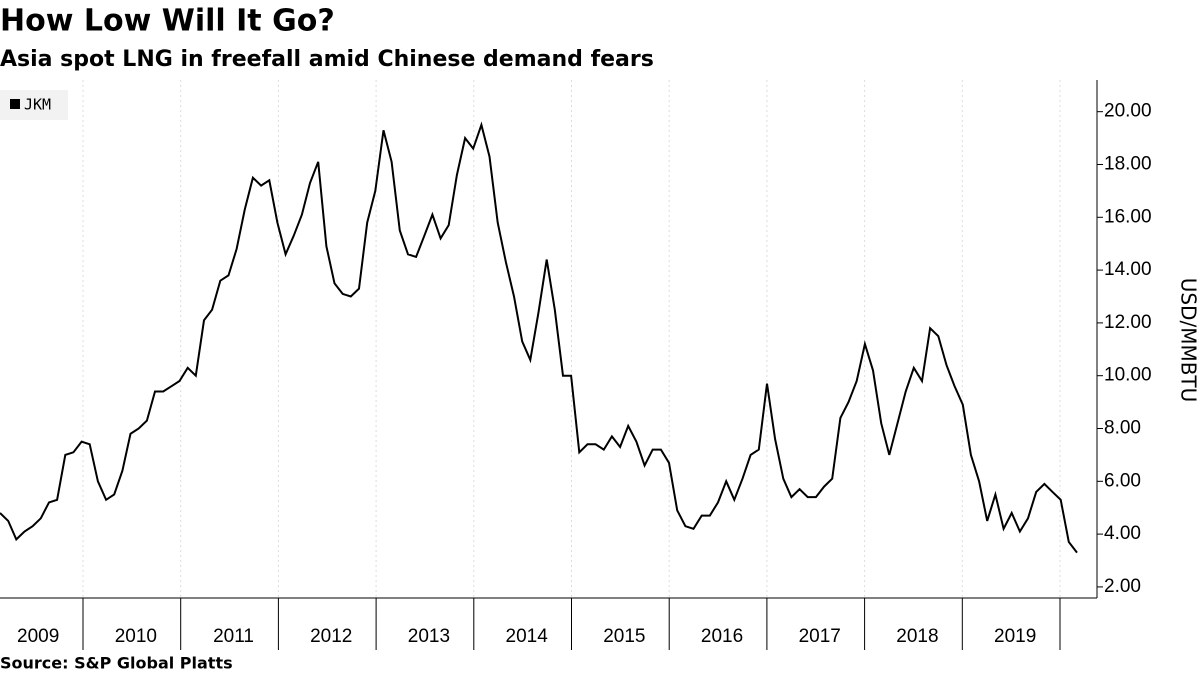 This screenshot has height=675, width=1200. Describe the element at coordinates (722, 636) in the screenshot. I see `x-tick-label: 2016` at that location.